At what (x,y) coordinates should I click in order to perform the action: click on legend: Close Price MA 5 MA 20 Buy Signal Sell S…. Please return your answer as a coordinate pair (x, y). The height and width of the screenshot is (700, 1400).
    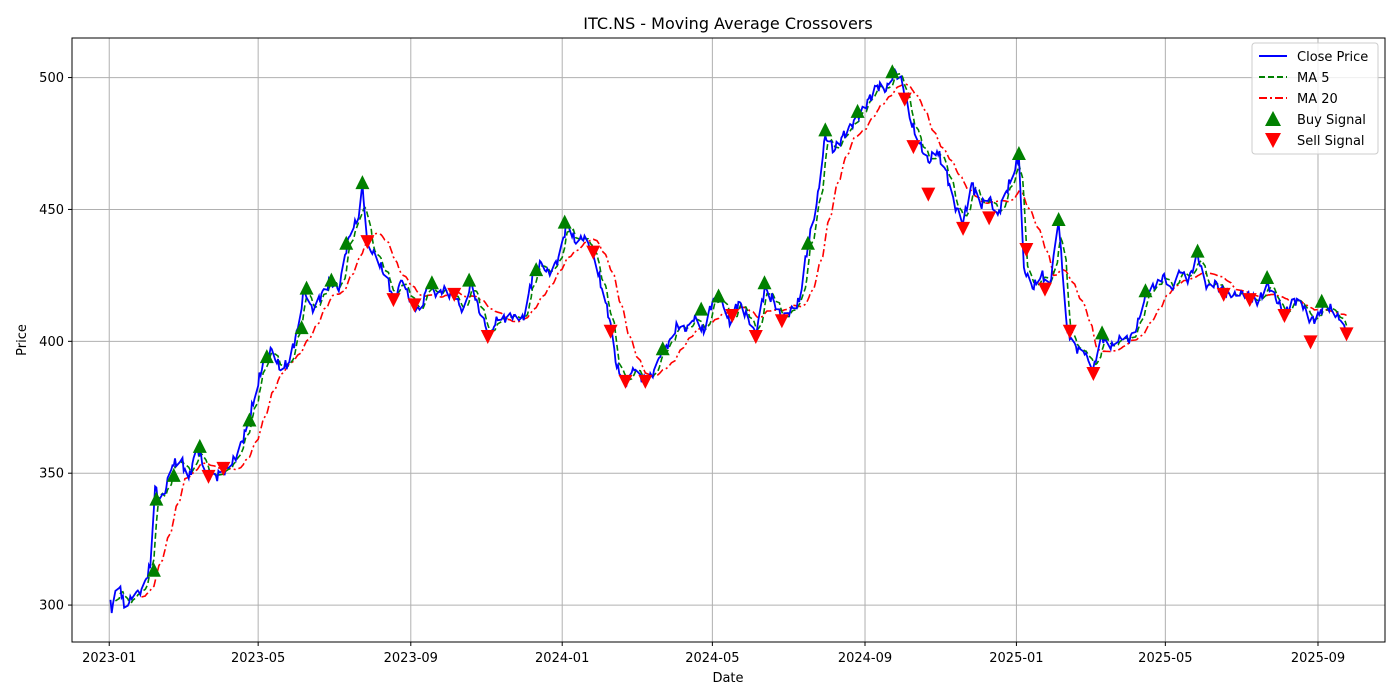
    Looking at the image, I should click on (1315, 98).